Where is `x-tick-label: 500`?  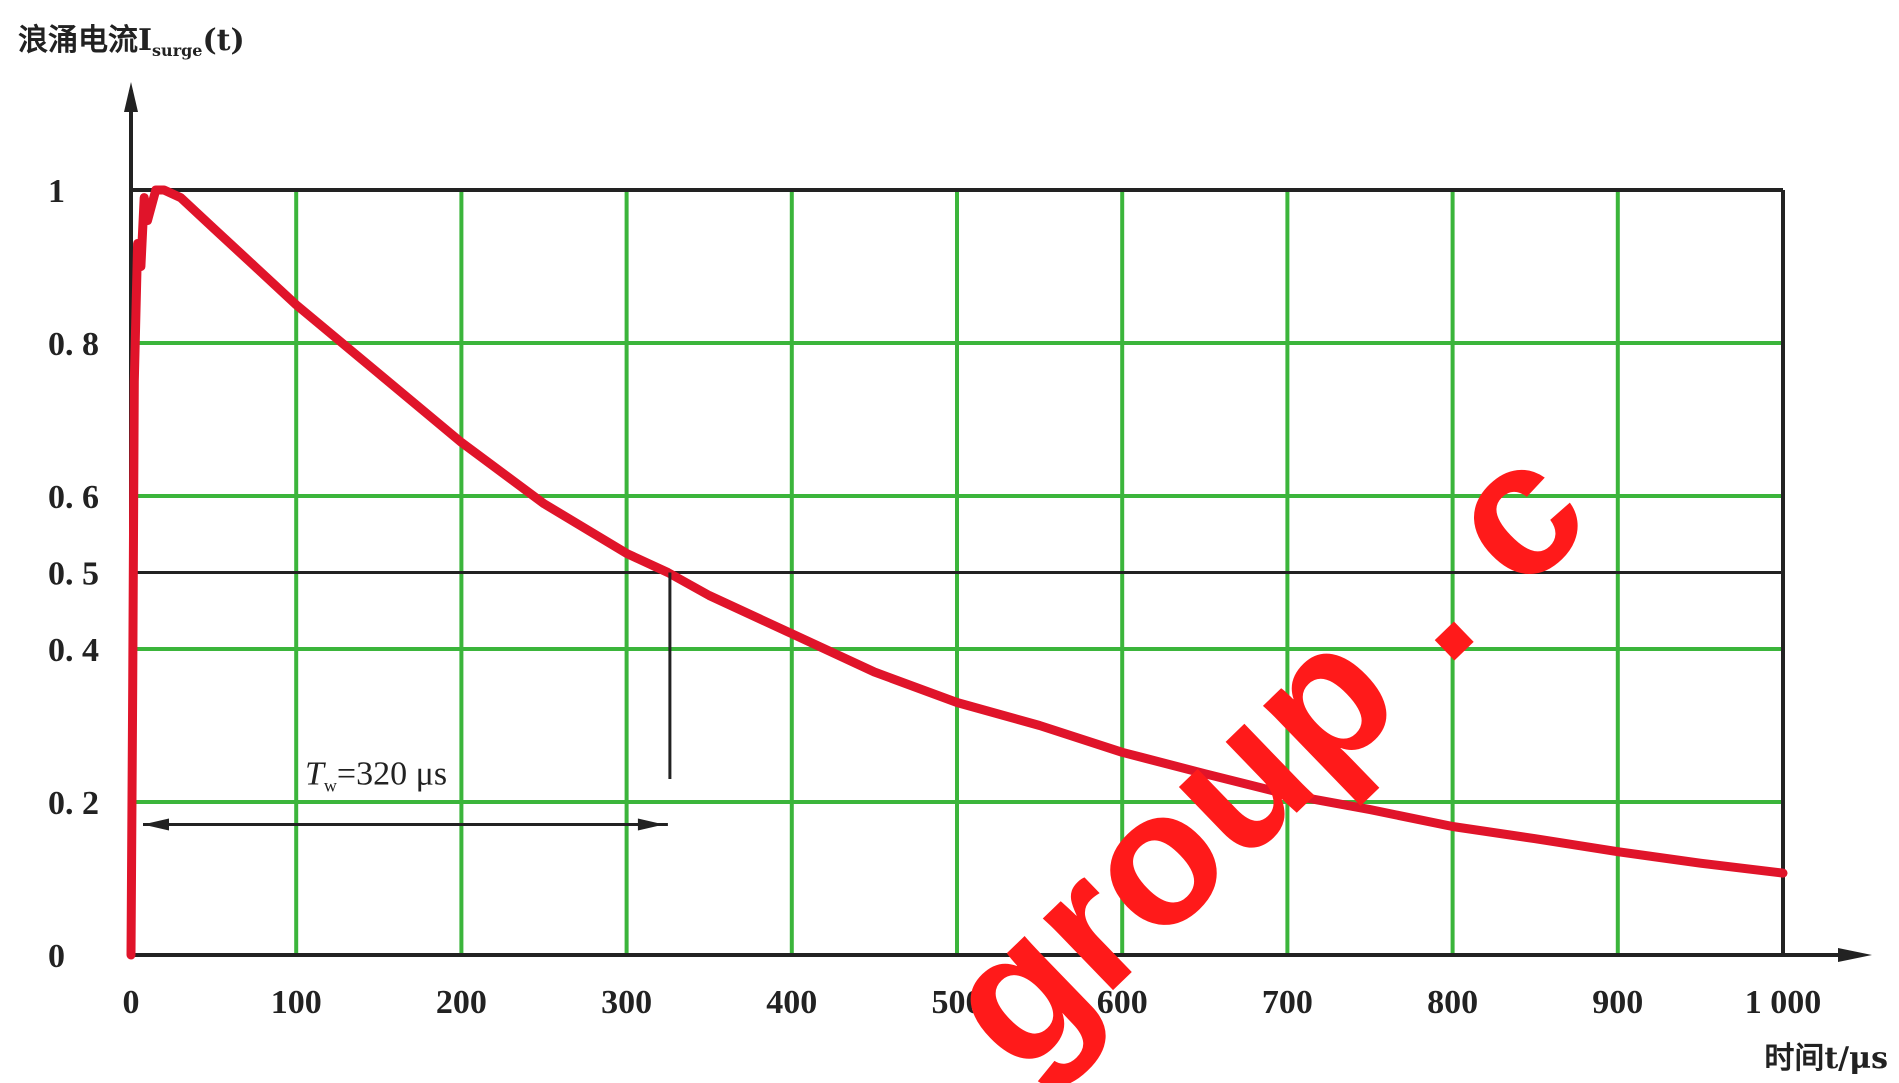 x-tick-label: 500 is located at coordinates (957, 1002).